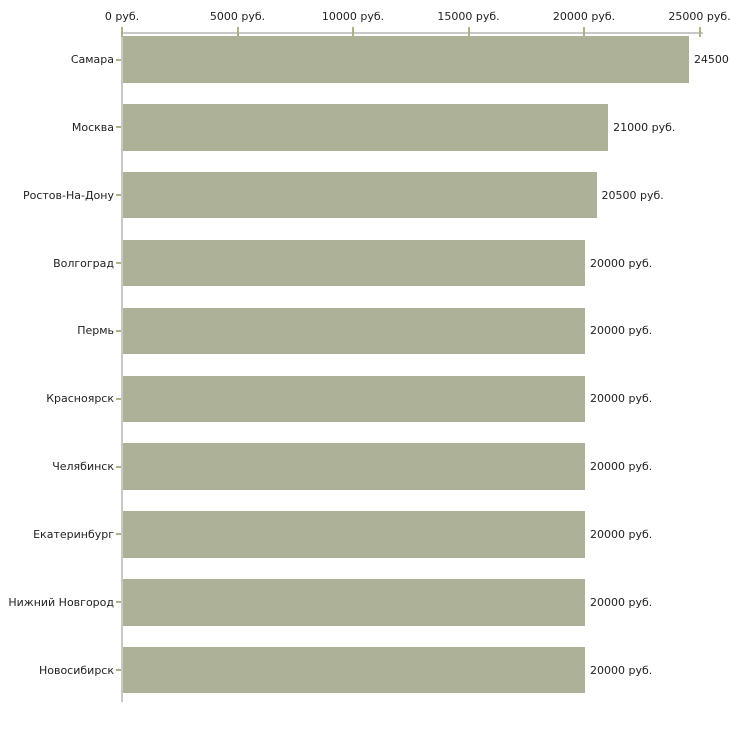  I want to click on category-label: Пермь, so click(95, 331).